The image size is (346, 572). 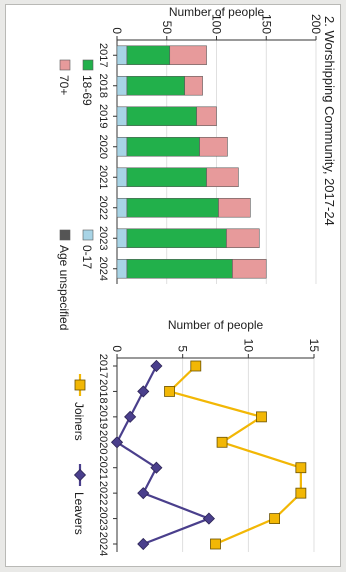 I want to click on bar-y-tick-label: 50, so click(x=167, y=28).